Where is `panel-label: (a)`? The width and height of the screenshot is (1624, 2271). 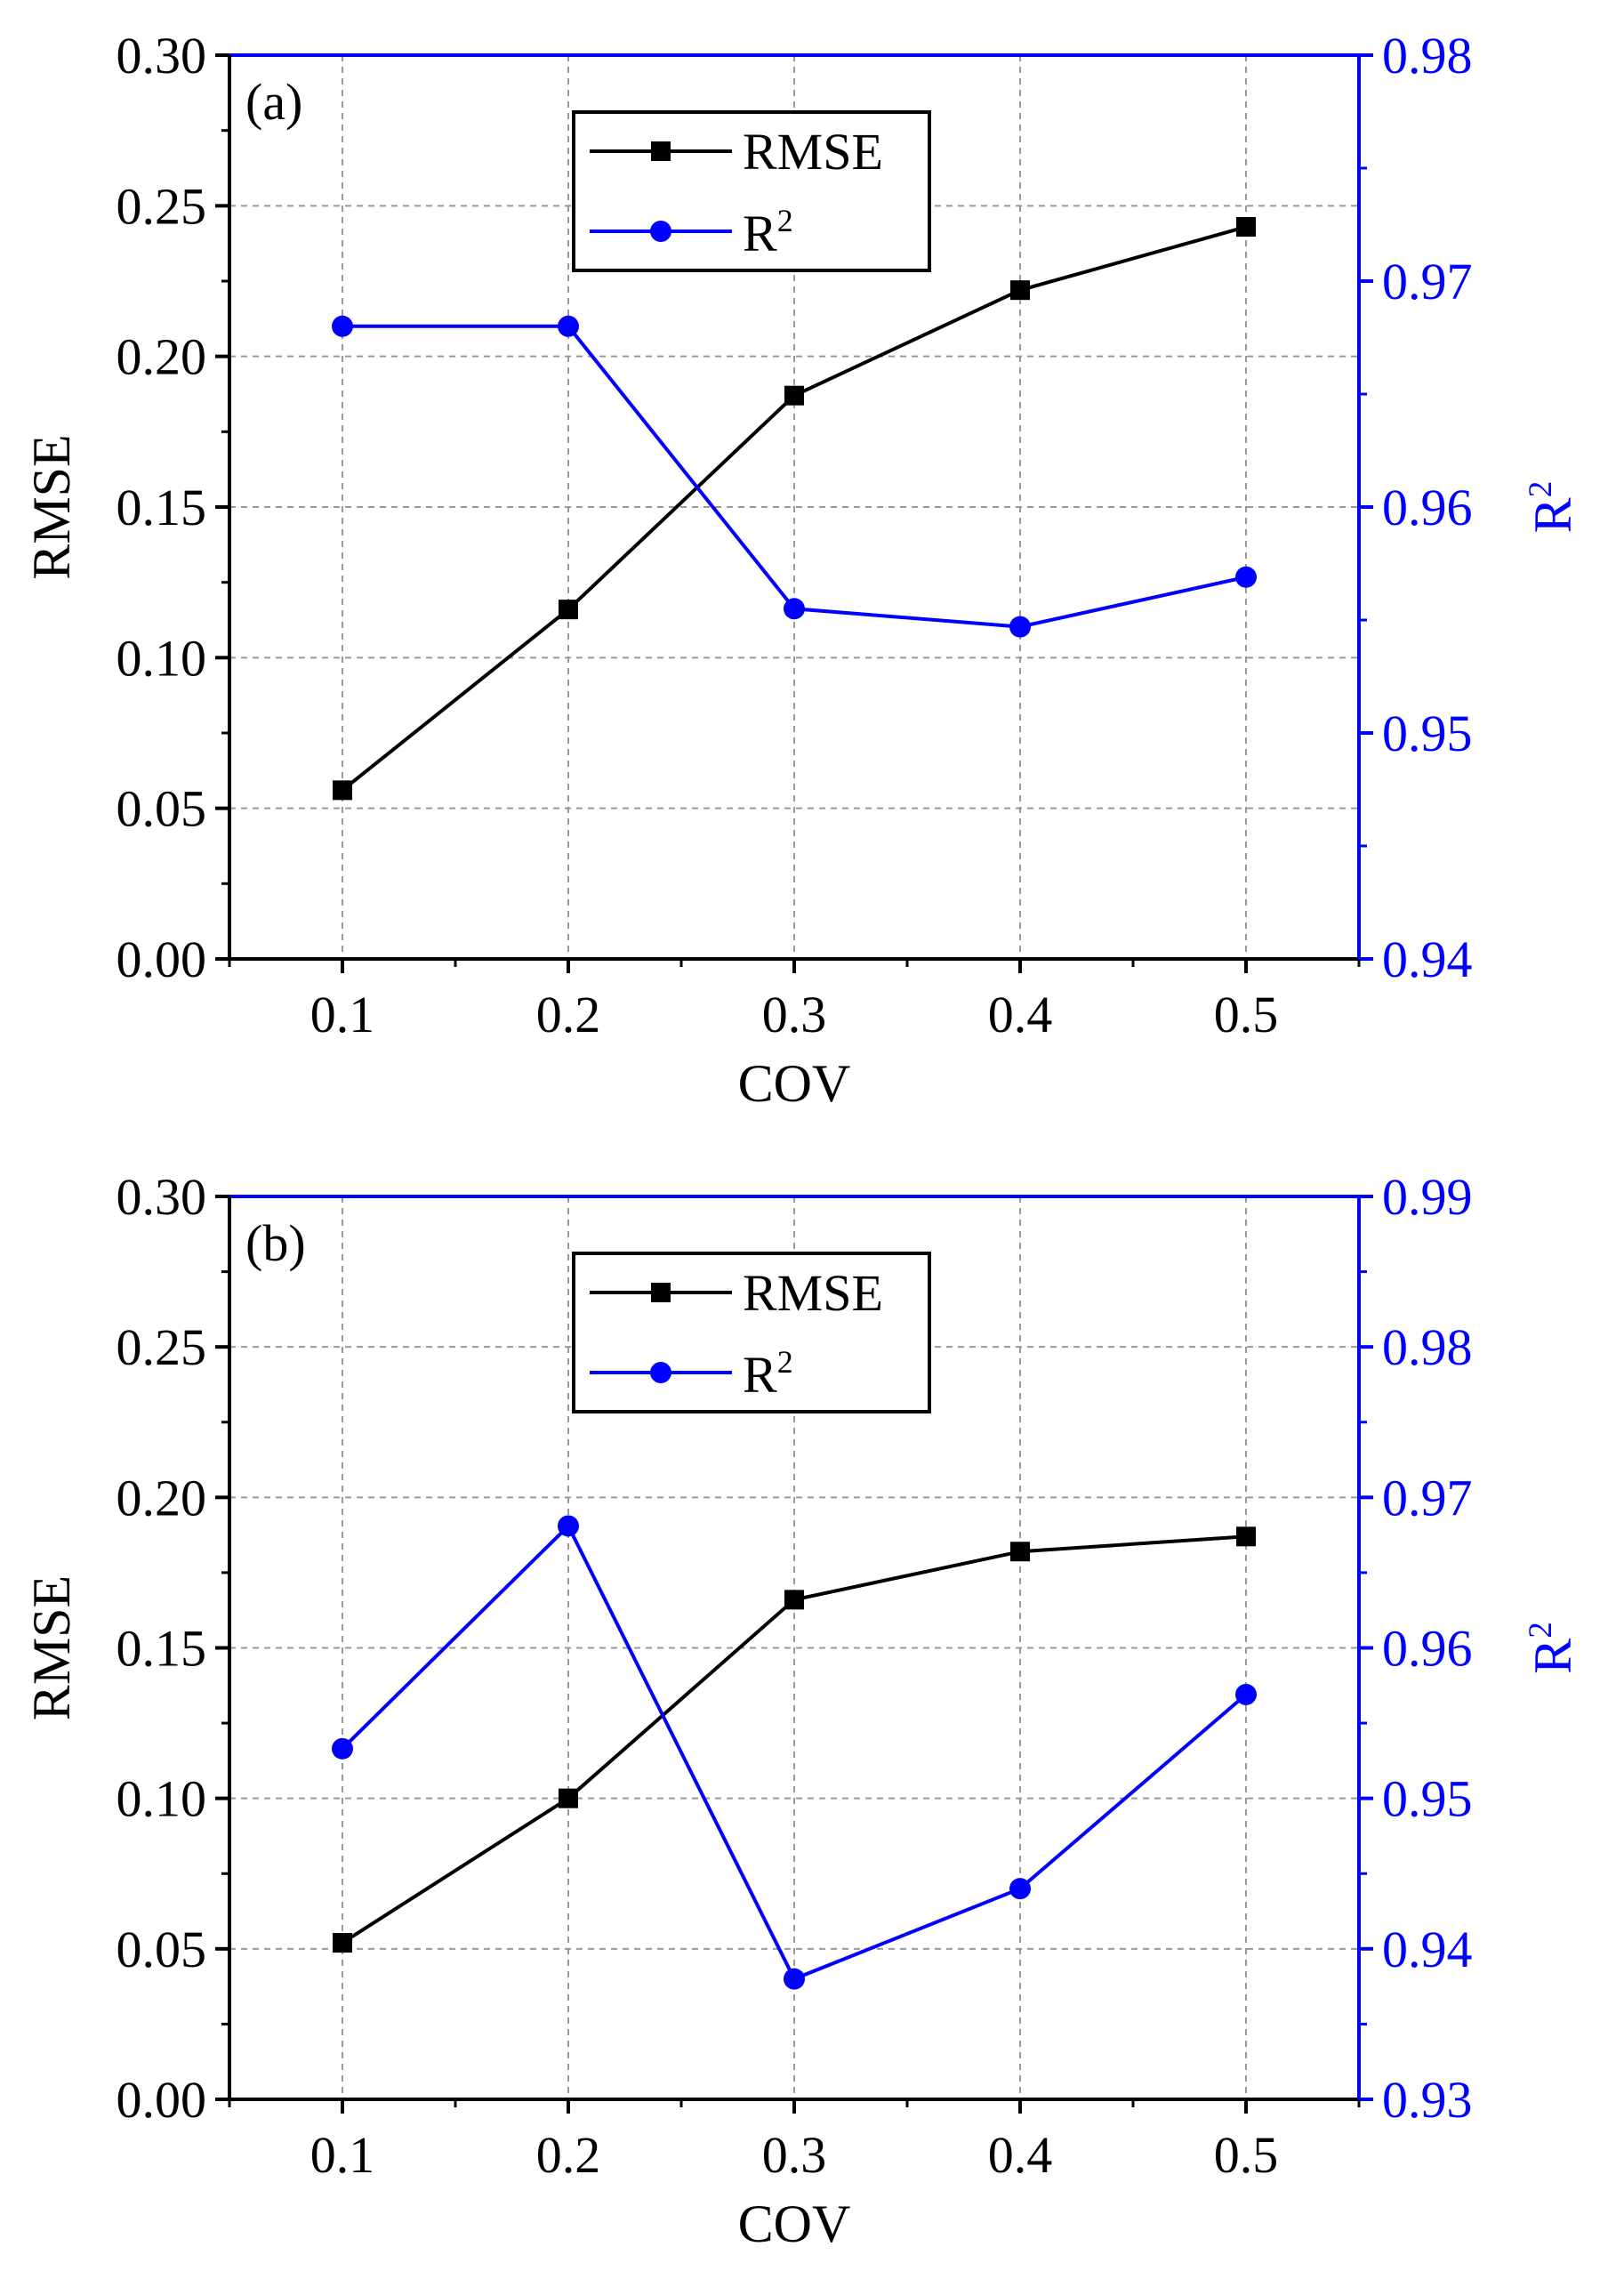 panel-label: (a) is located at coordinates (273, 102).